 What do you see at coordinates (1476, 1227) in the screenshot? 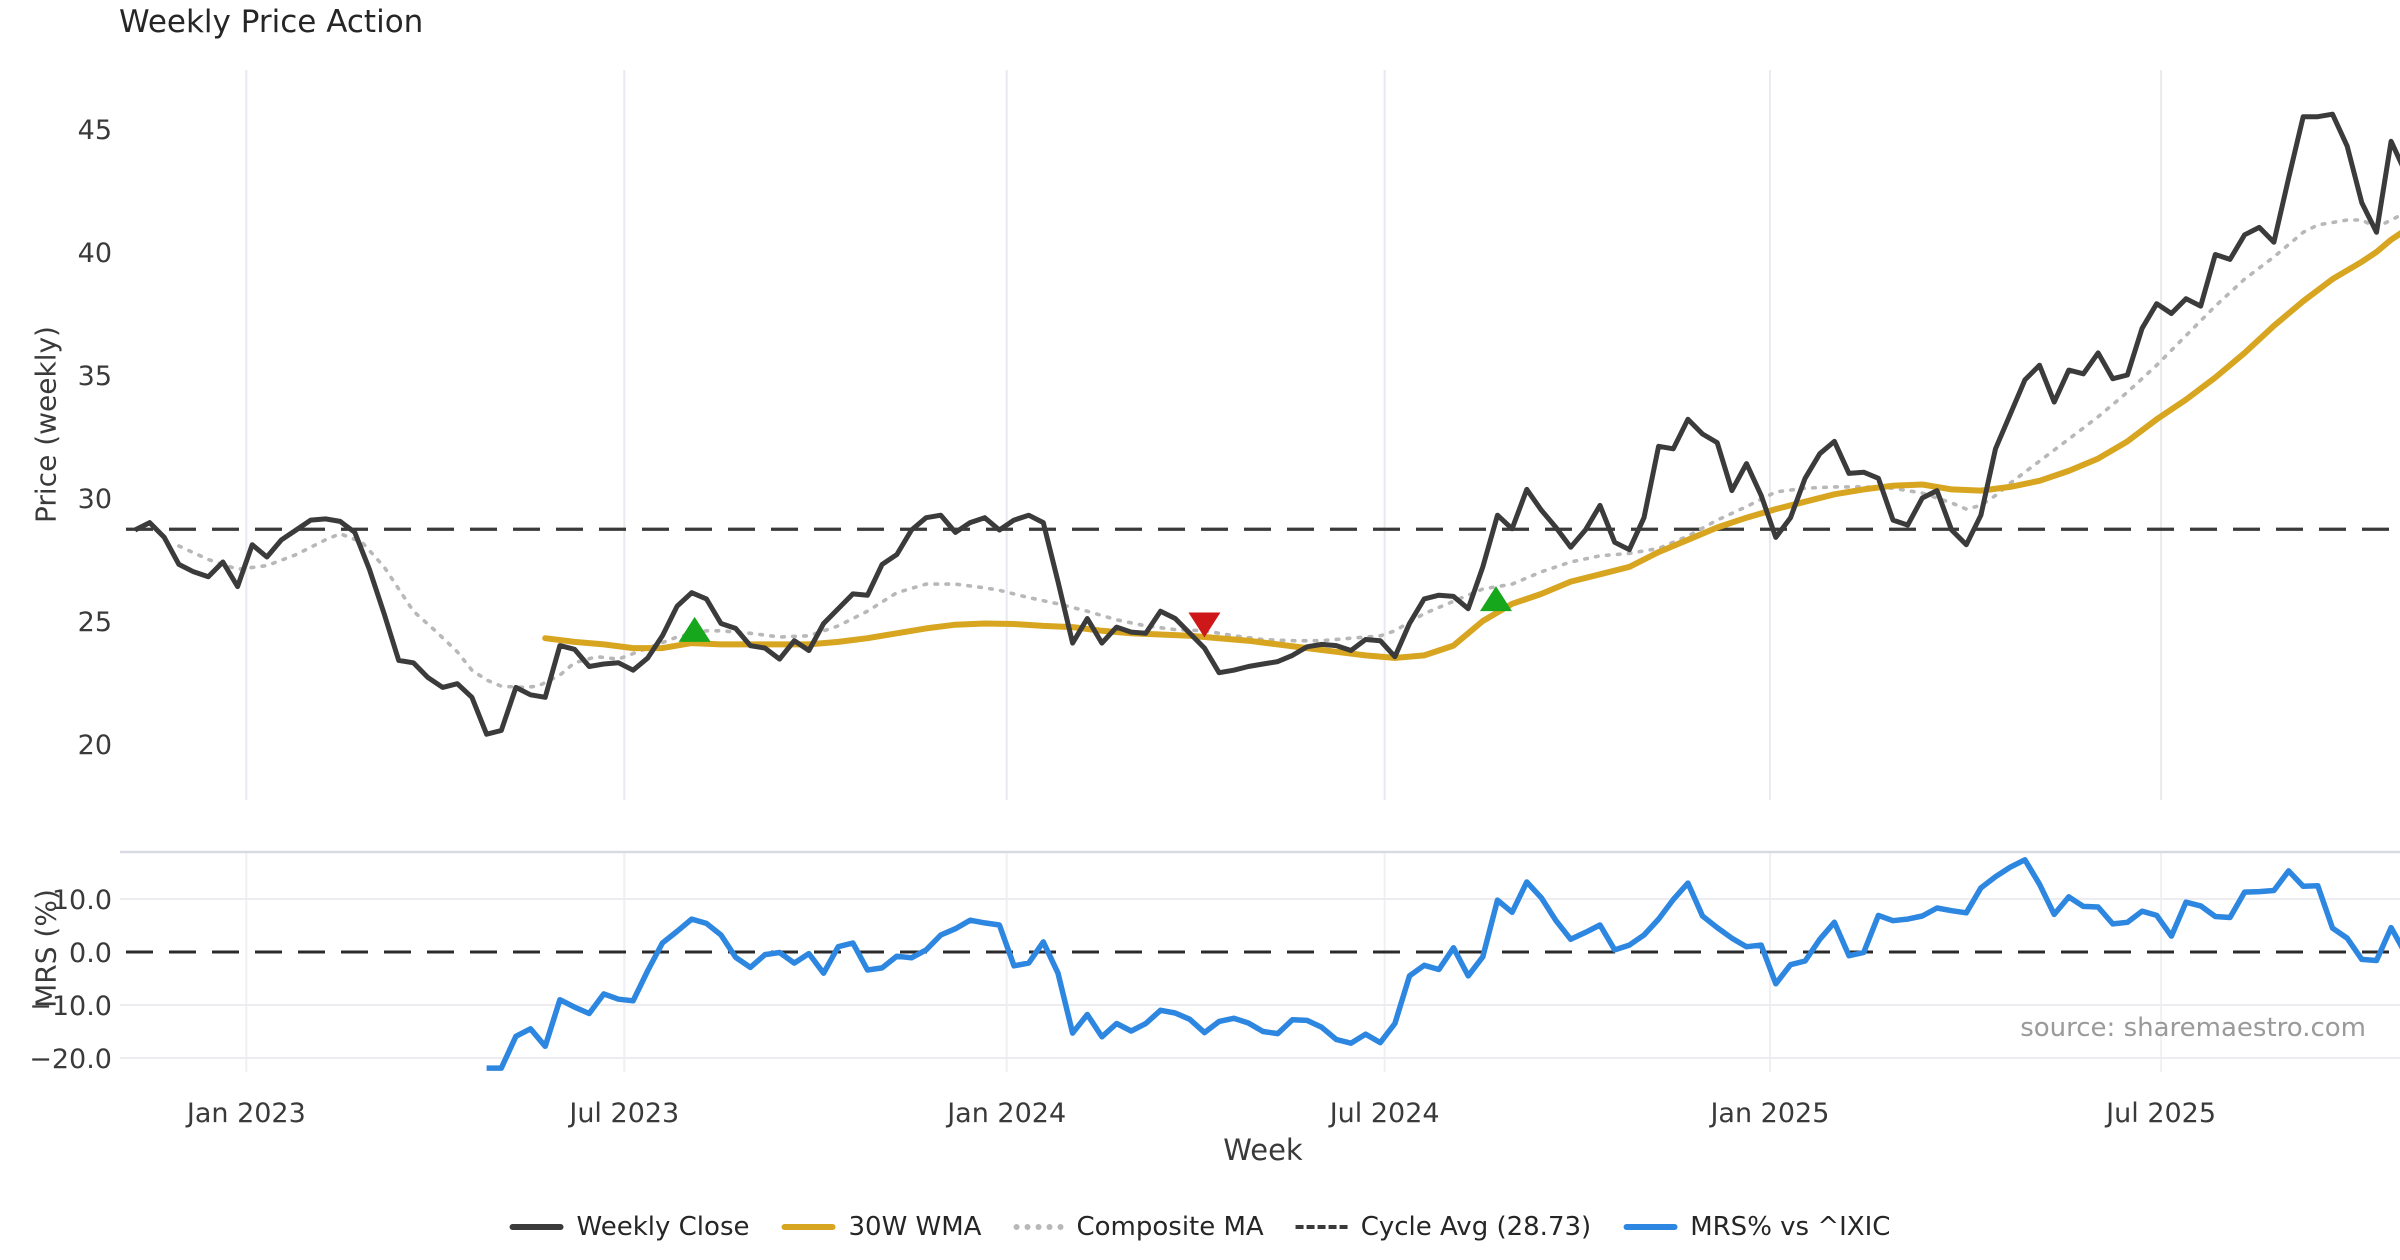
I see `legend-label: Cycle Avg (28.73)` at bounding box center [1476, 1227].